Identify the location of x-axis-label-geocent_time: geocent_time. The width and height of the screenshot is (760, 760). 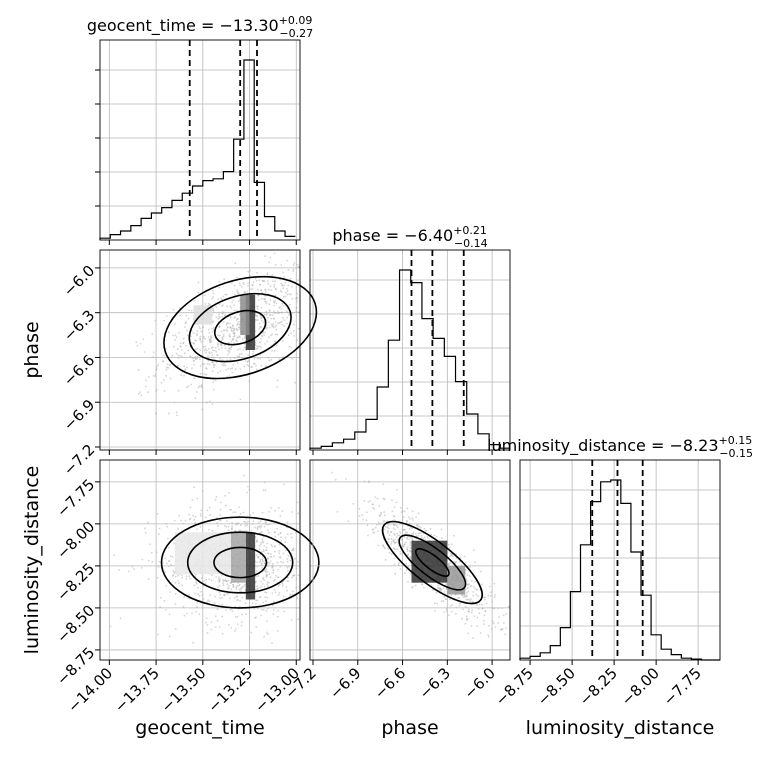
(199, 728).